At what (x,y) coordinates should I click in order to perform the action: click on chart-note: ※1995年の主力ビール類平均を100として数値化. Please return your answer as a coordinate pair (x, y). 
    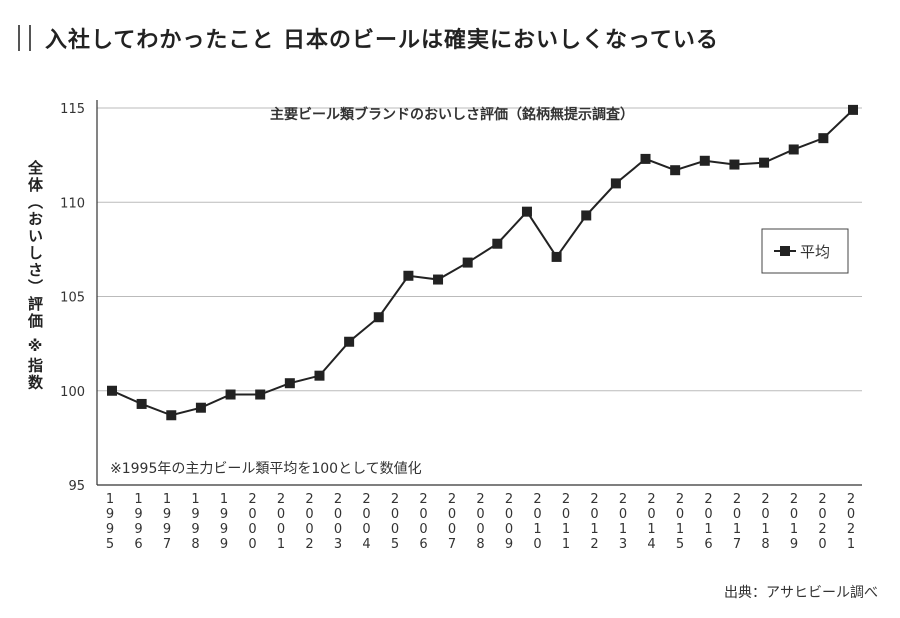
    Looking at the image, I should click on (266, 469).